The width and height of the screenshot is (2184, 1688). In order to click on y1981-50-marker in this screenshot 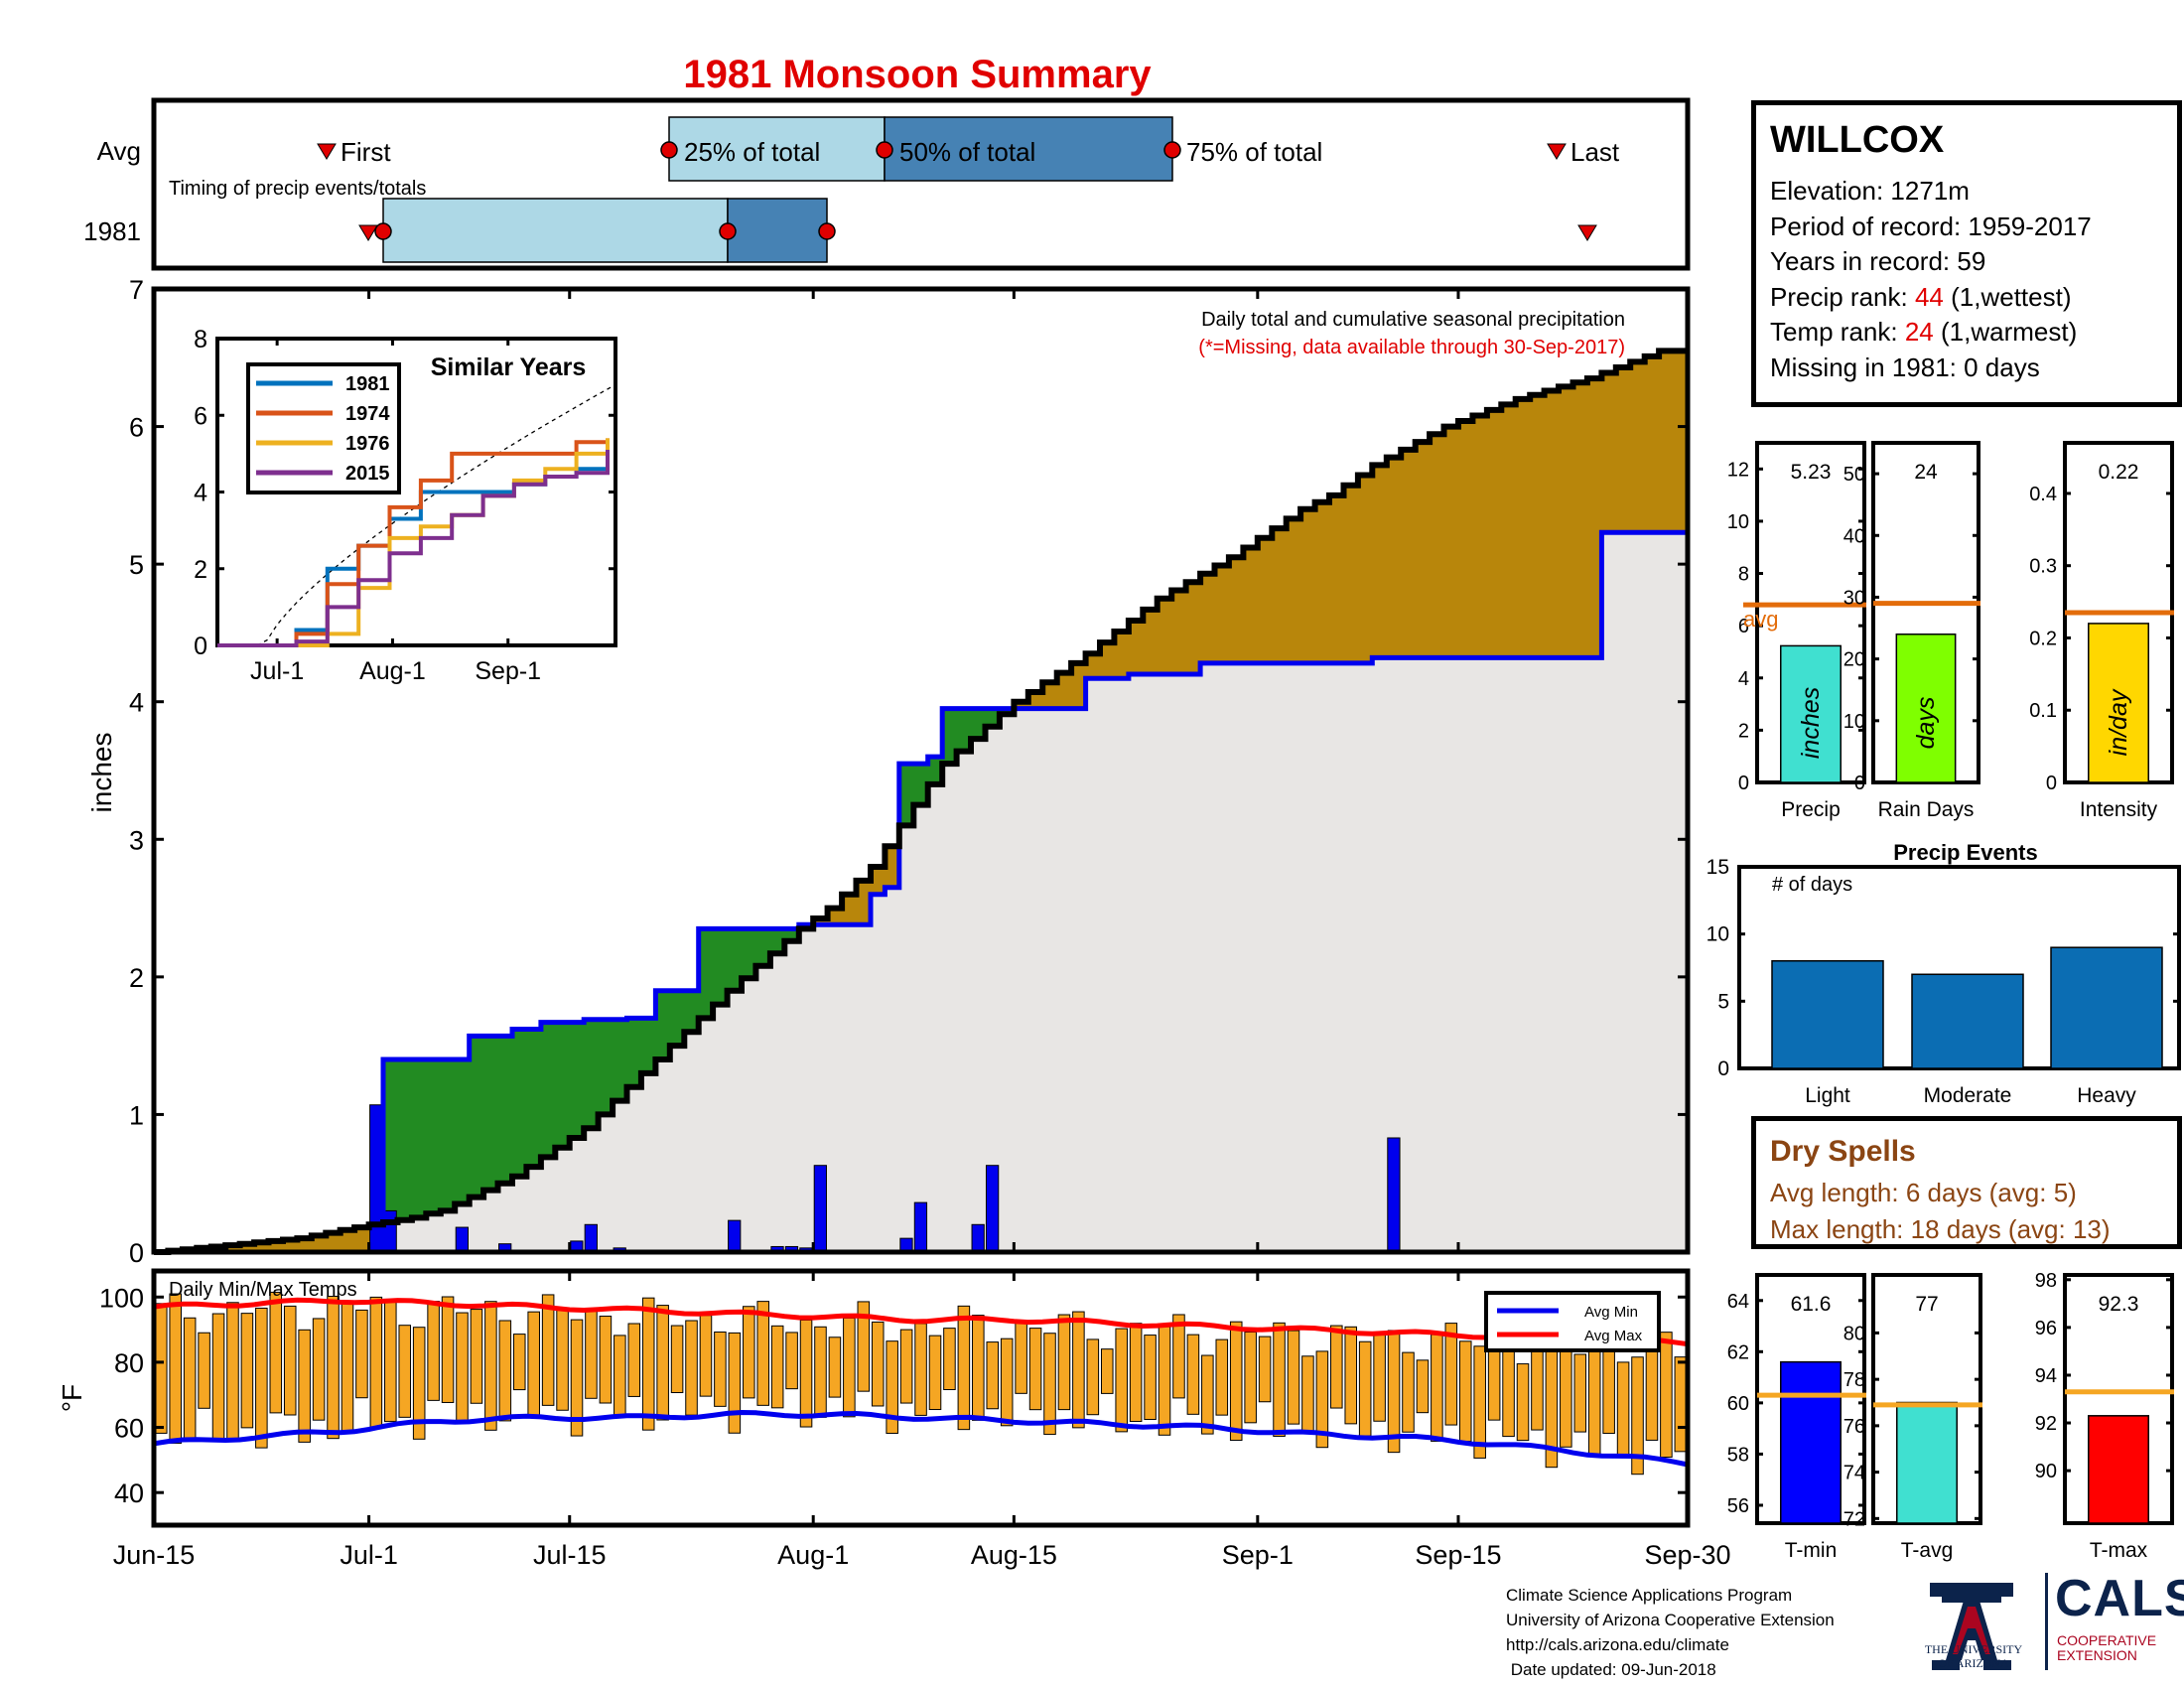, I will do `click(728, 231)`.